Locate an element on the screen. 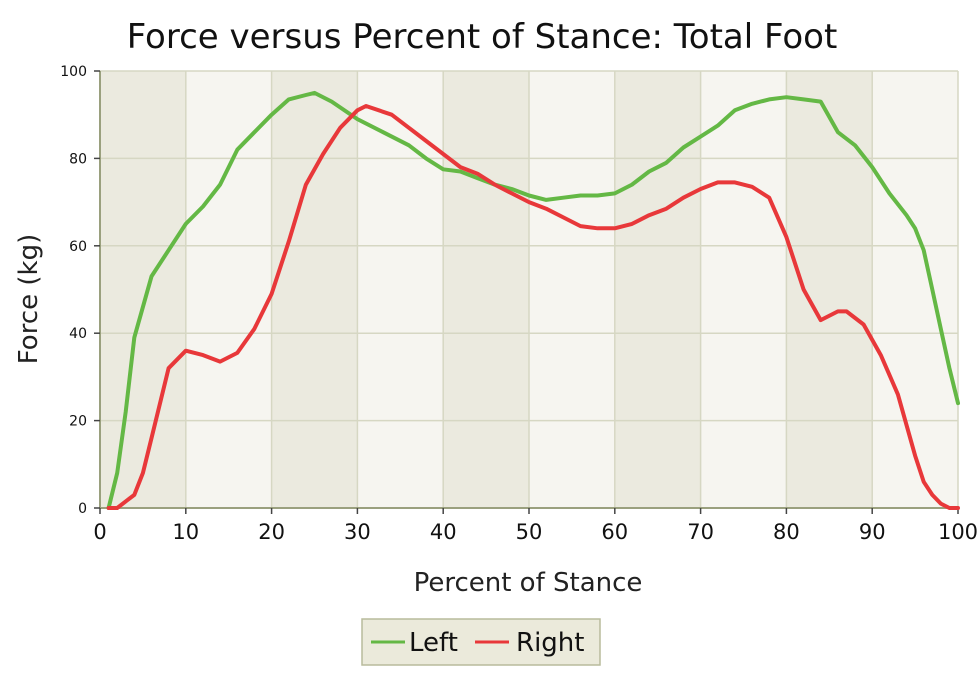 This screenshot has height=687, width=980. y-tick-label: 80 is located at coordinates (78, 159).